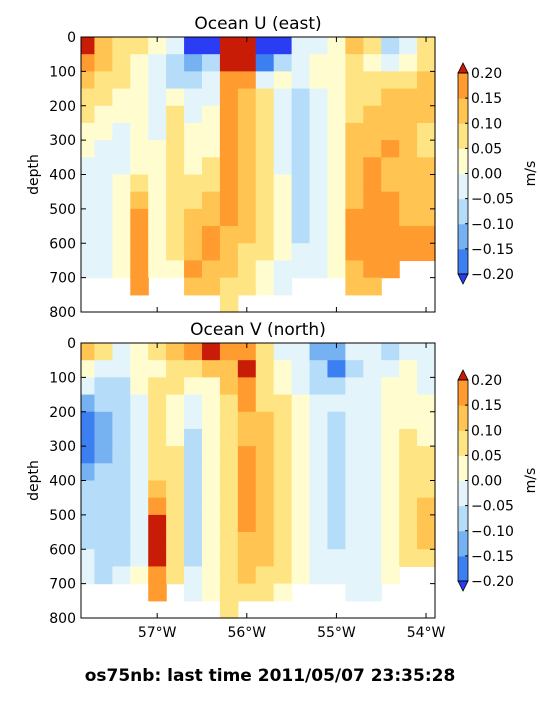 This screenshot has height=720, width=540. I want to click on colorbar-extend-min, so click(463, 279).